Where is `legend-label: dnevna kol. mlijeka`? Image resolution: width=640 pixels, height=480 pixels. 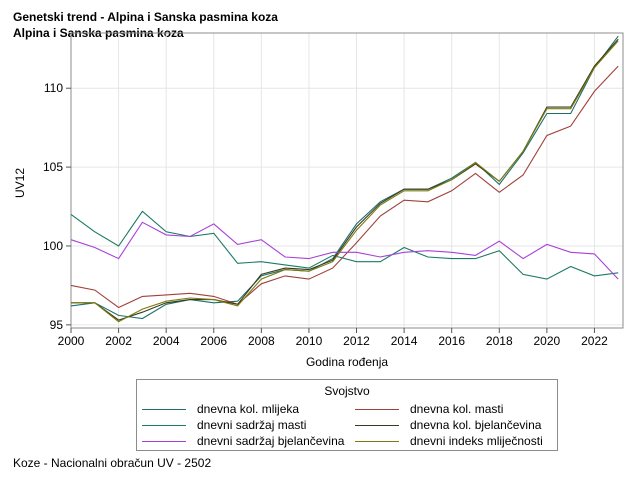
legend-label: dnevna kol. mlijeka is located at coordinates (248, 409).